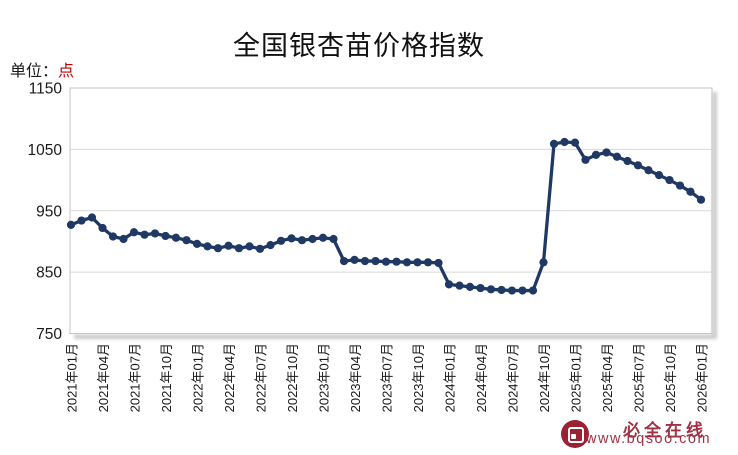  I want to click on svg-text: 950, so click(49, 211).